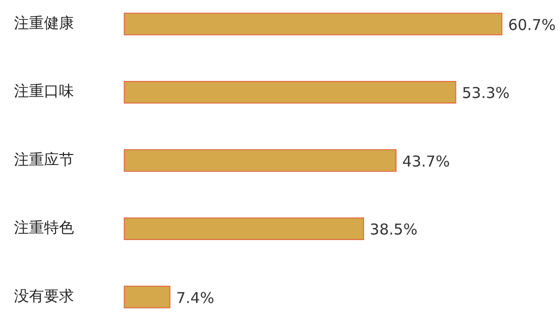 This screenshot has height=322, width=560. What do you see at coordinates (44, 295) in the screenshot?
I see `y-tick-label: 没有要求` at bounding box center [44, 295].